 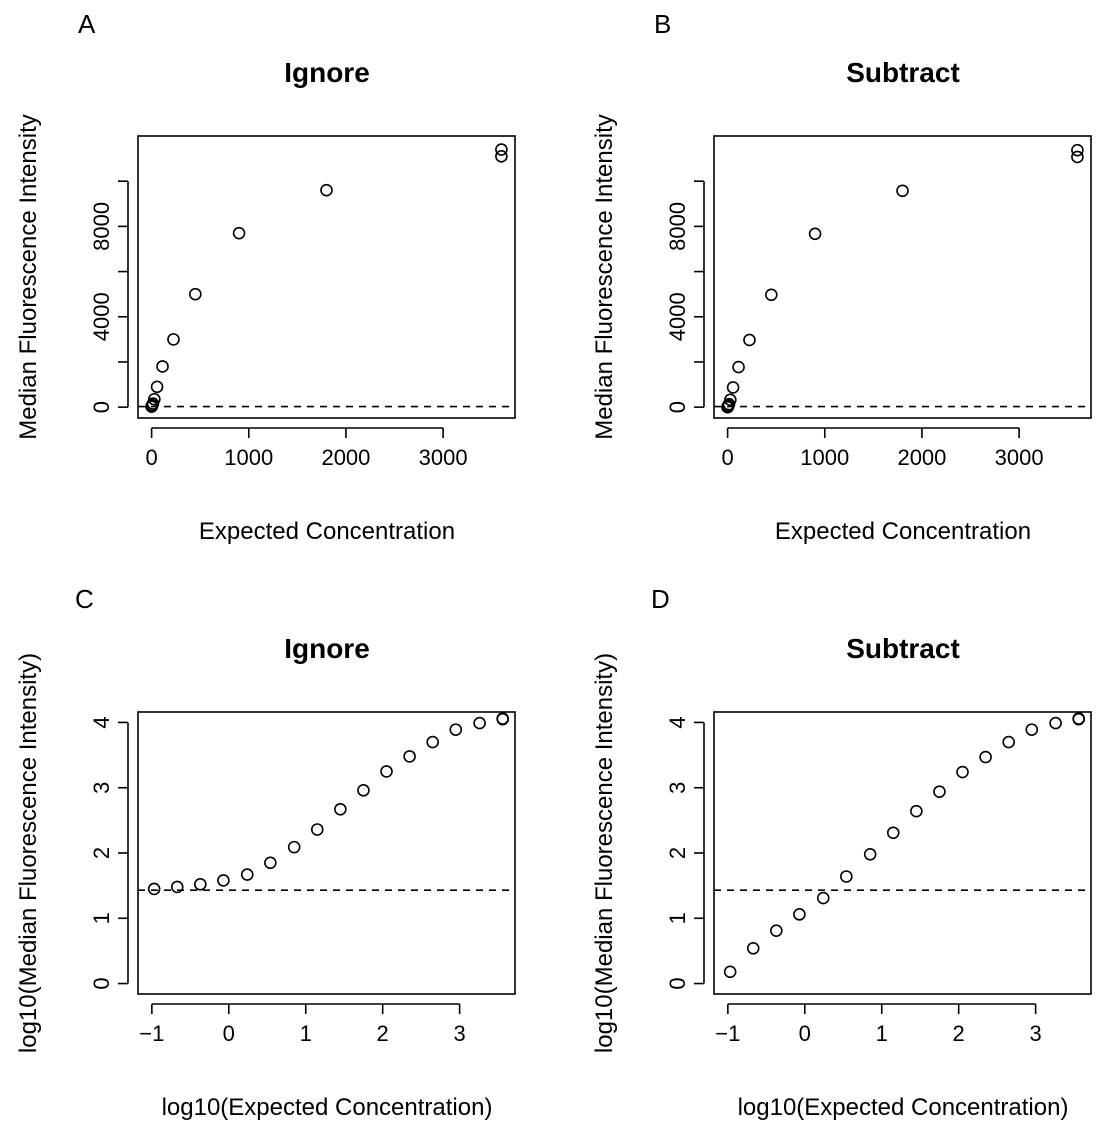 I want to click on y-tick-label-a: 4000, so click(x=101, y=316).